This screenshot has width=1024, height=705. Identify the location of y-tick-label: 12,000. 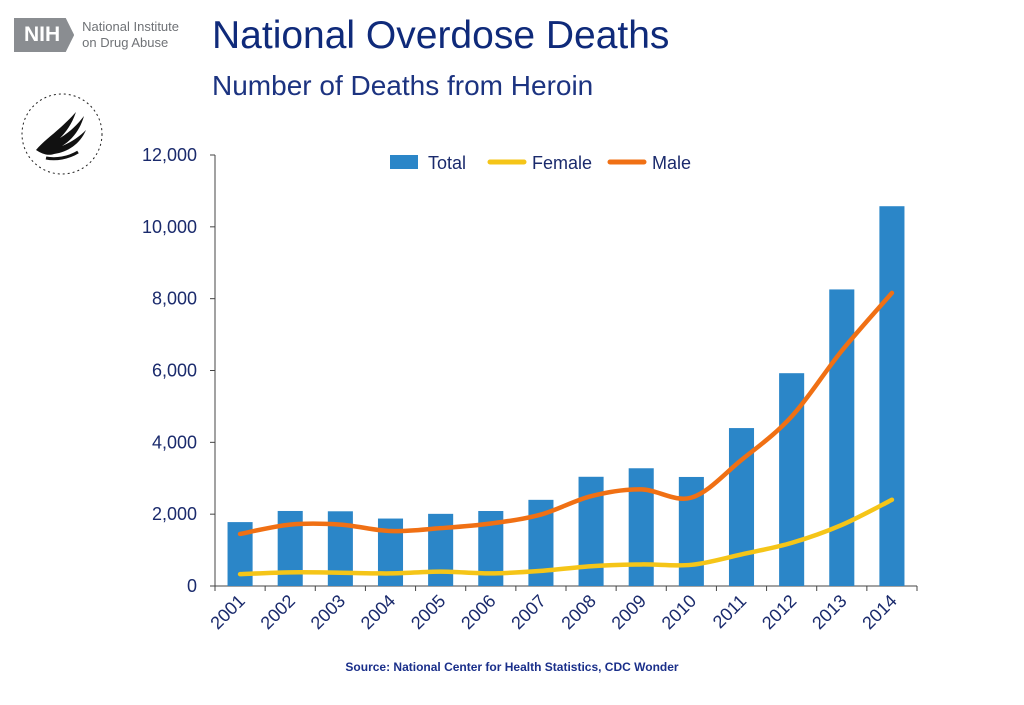
(169, 155).